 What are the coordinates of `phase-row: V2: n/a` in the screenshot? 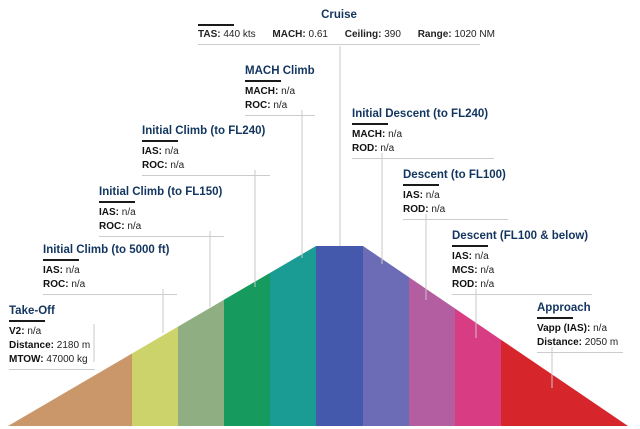 It's located at (52, 332).